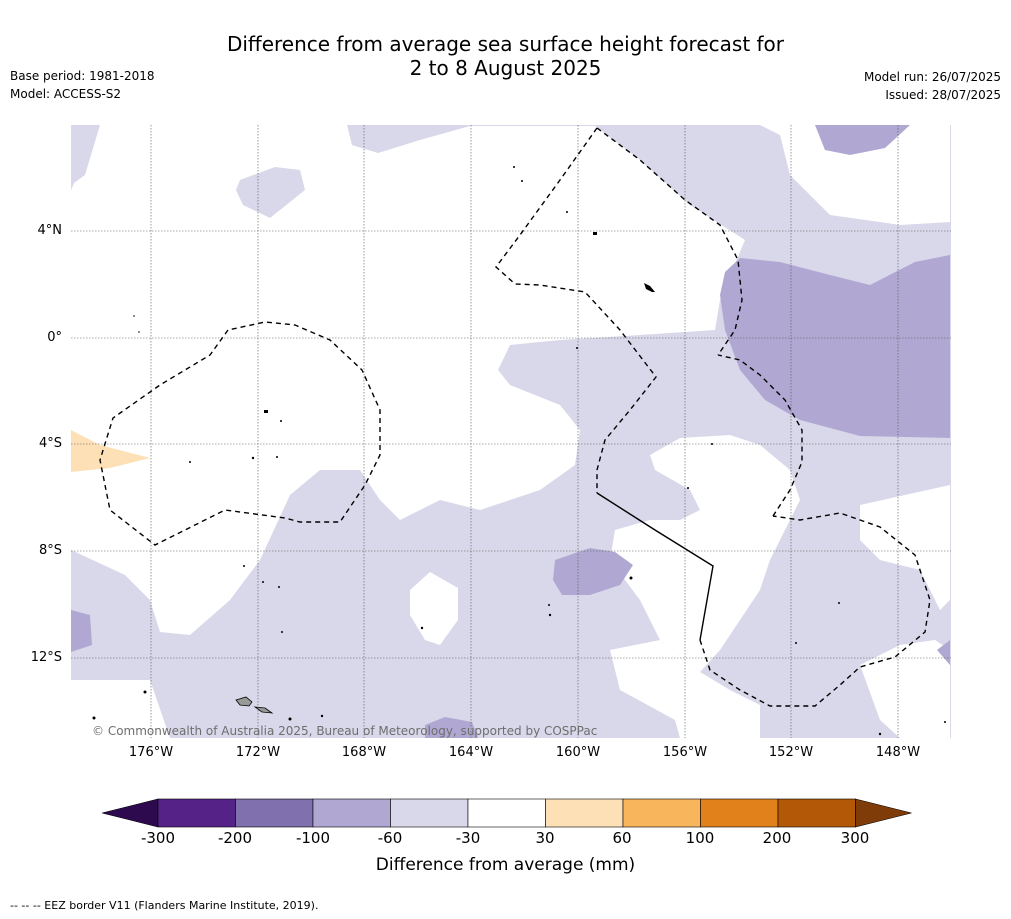 The height and width of the screenshot is (919, 1011). Describe the element at coordinates (235, 838) in the screenshot. I see `colorbar-tick: -200` at that location.